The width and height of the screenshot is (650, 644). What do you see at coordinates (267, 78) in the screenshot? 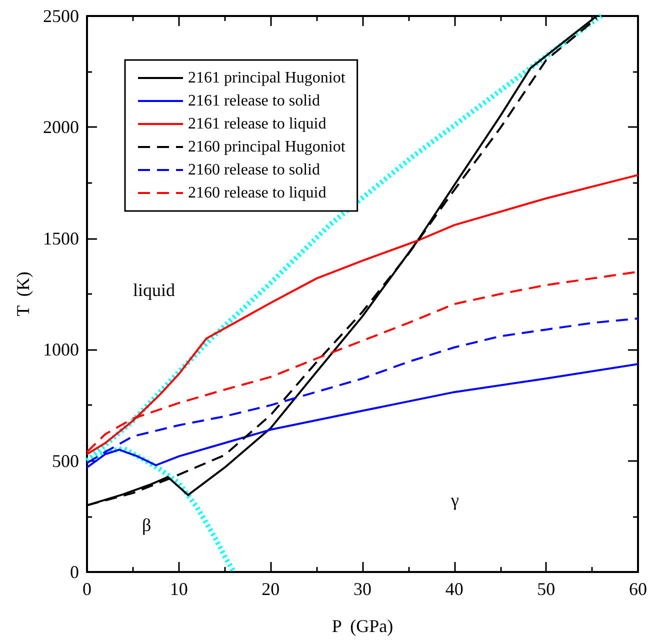
I see `legend-label: 2161 principal Hugoniot` at bounding box center [267, 78].